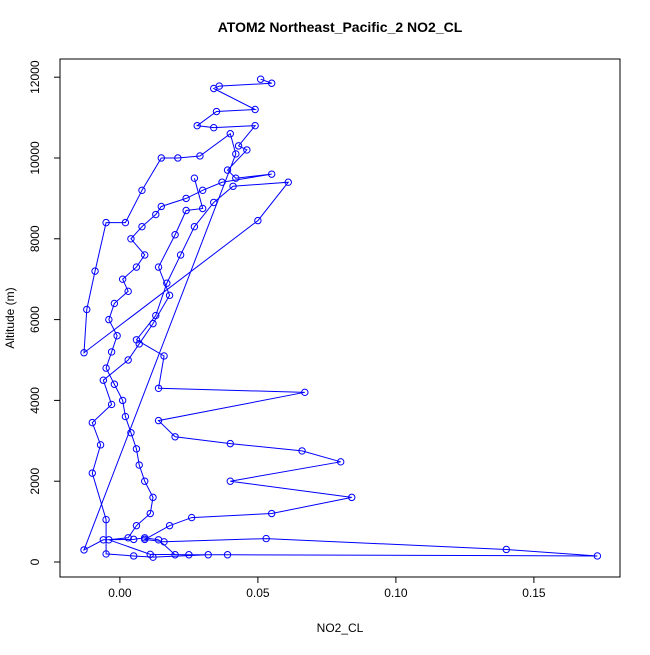 The height and width of the screenshot is (655, 650). I want to click on y-tick-label: 4000, so click(35, 400).